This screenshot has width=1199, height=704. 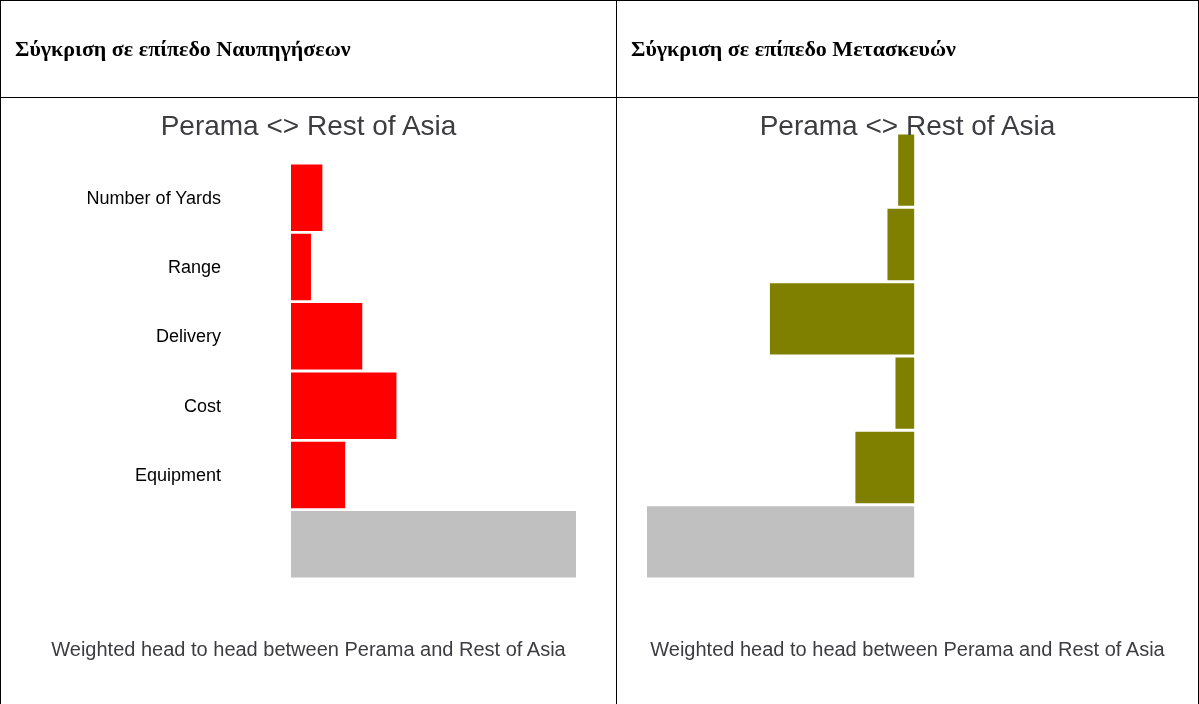 What do you see at coordinates (308, 49) in the screenshot?
I see `chart-title: Σύγκριση σε επίπεδο Ναυπηγήσεων` at bounding box center [308, 49].